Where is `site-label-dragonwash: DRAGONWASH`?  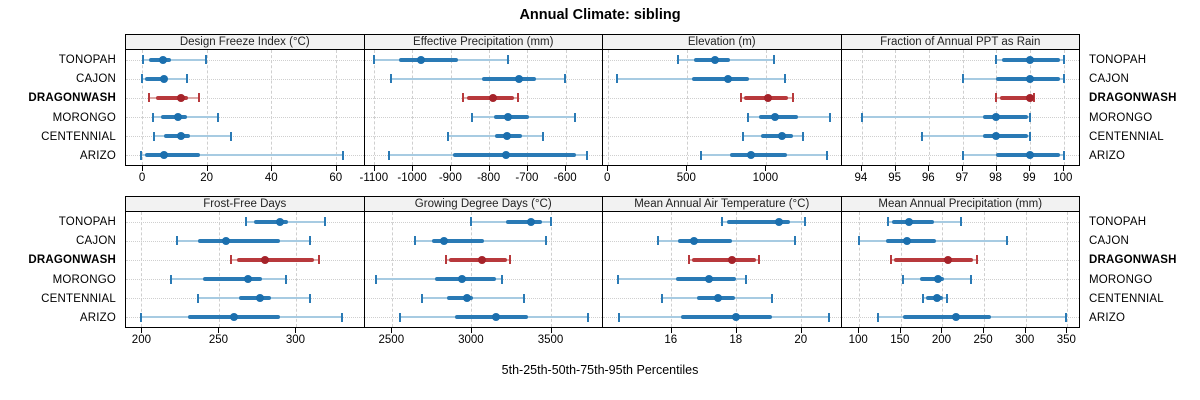 site-label-dragonwash: DRAGONWASH is located at coordinates (72, 98).